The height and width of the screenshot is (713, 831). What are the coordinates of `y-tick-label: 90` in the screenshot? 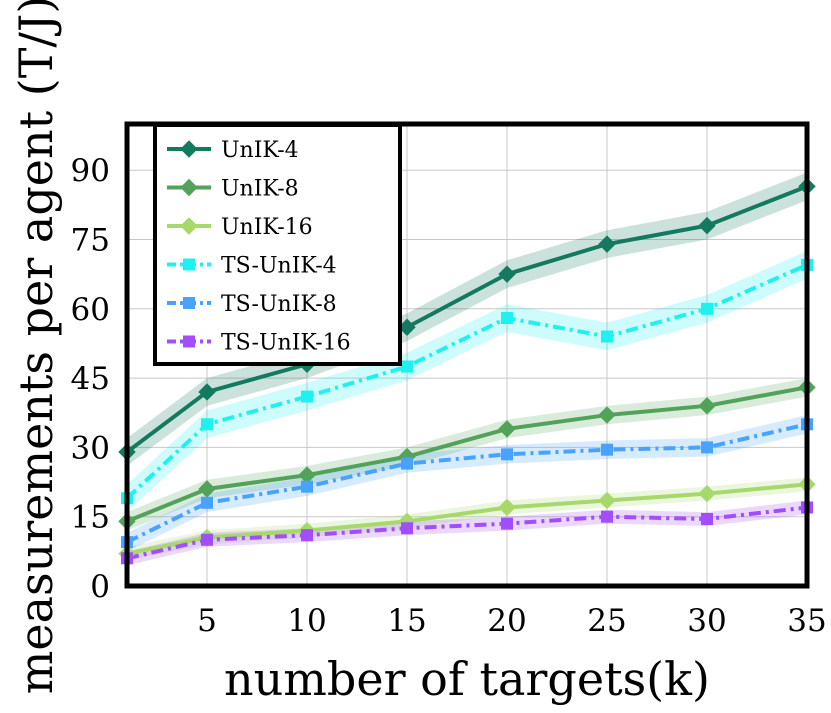 It's located at (90, 171).